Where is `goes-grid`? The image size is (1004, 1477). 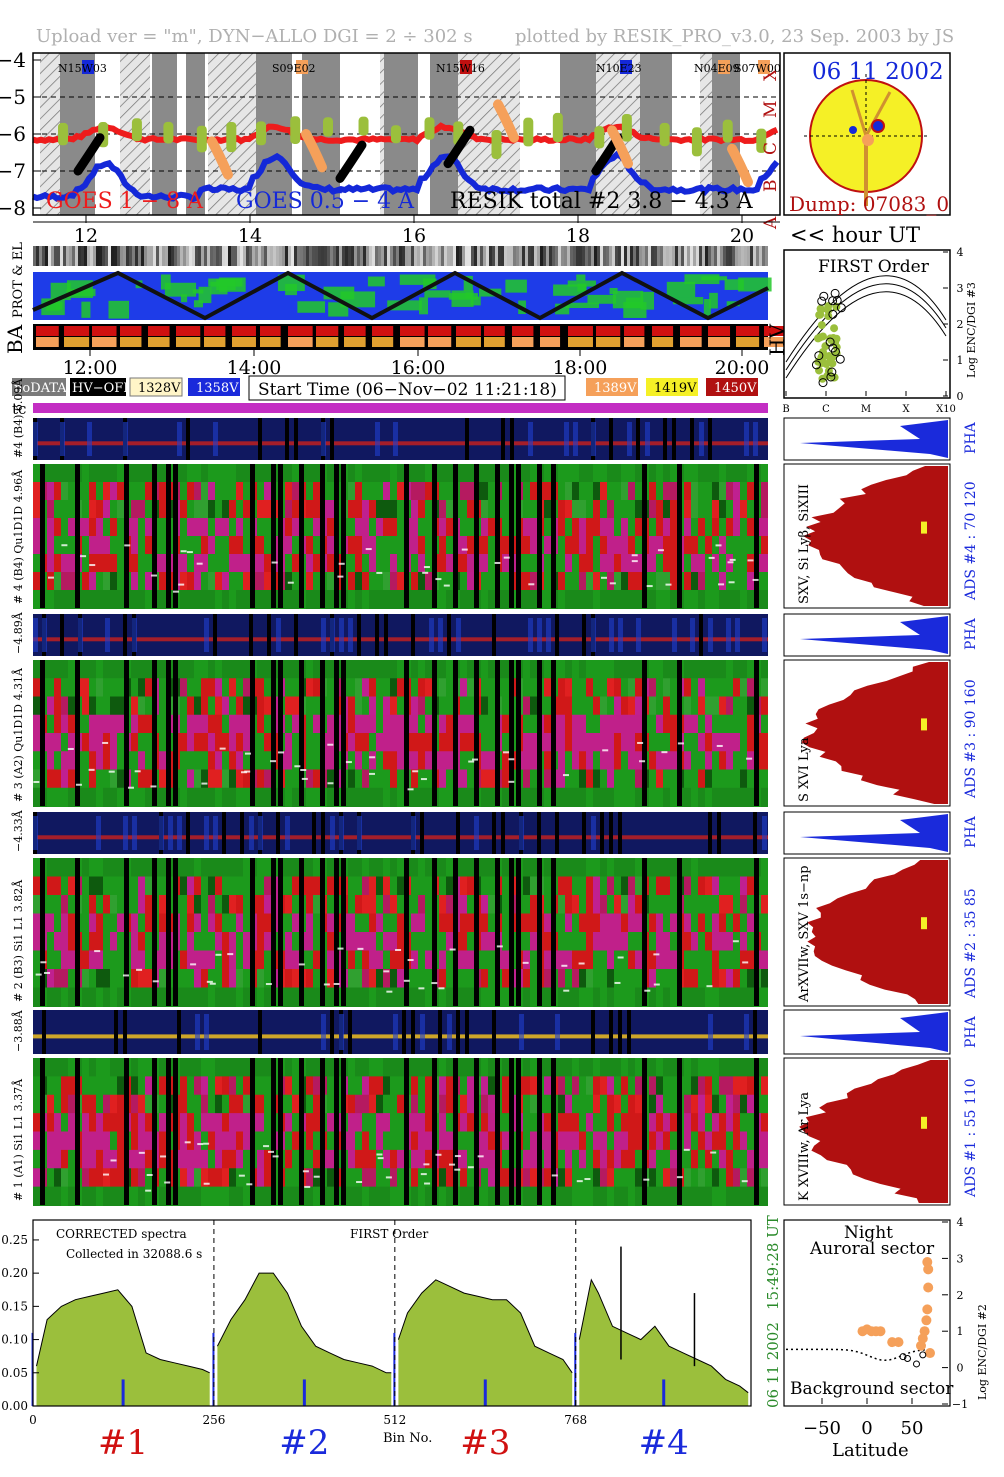 goes-grid is located at coordinates (406, 134).